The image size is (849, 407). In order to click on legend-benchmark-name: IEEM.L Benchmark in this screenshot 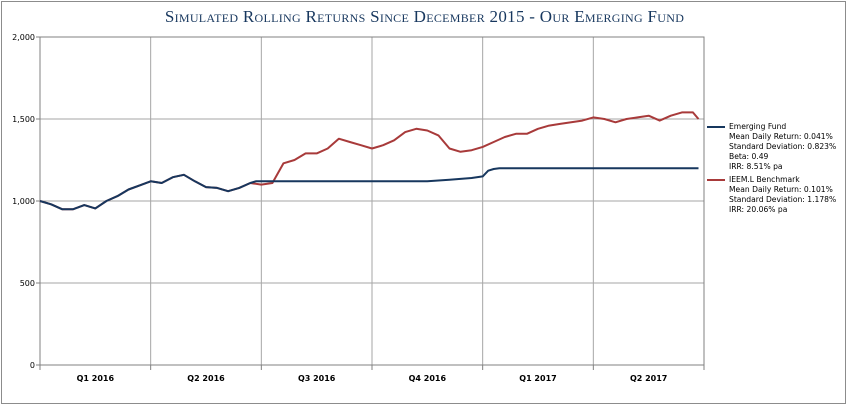, I will do `click(764, 179)`.